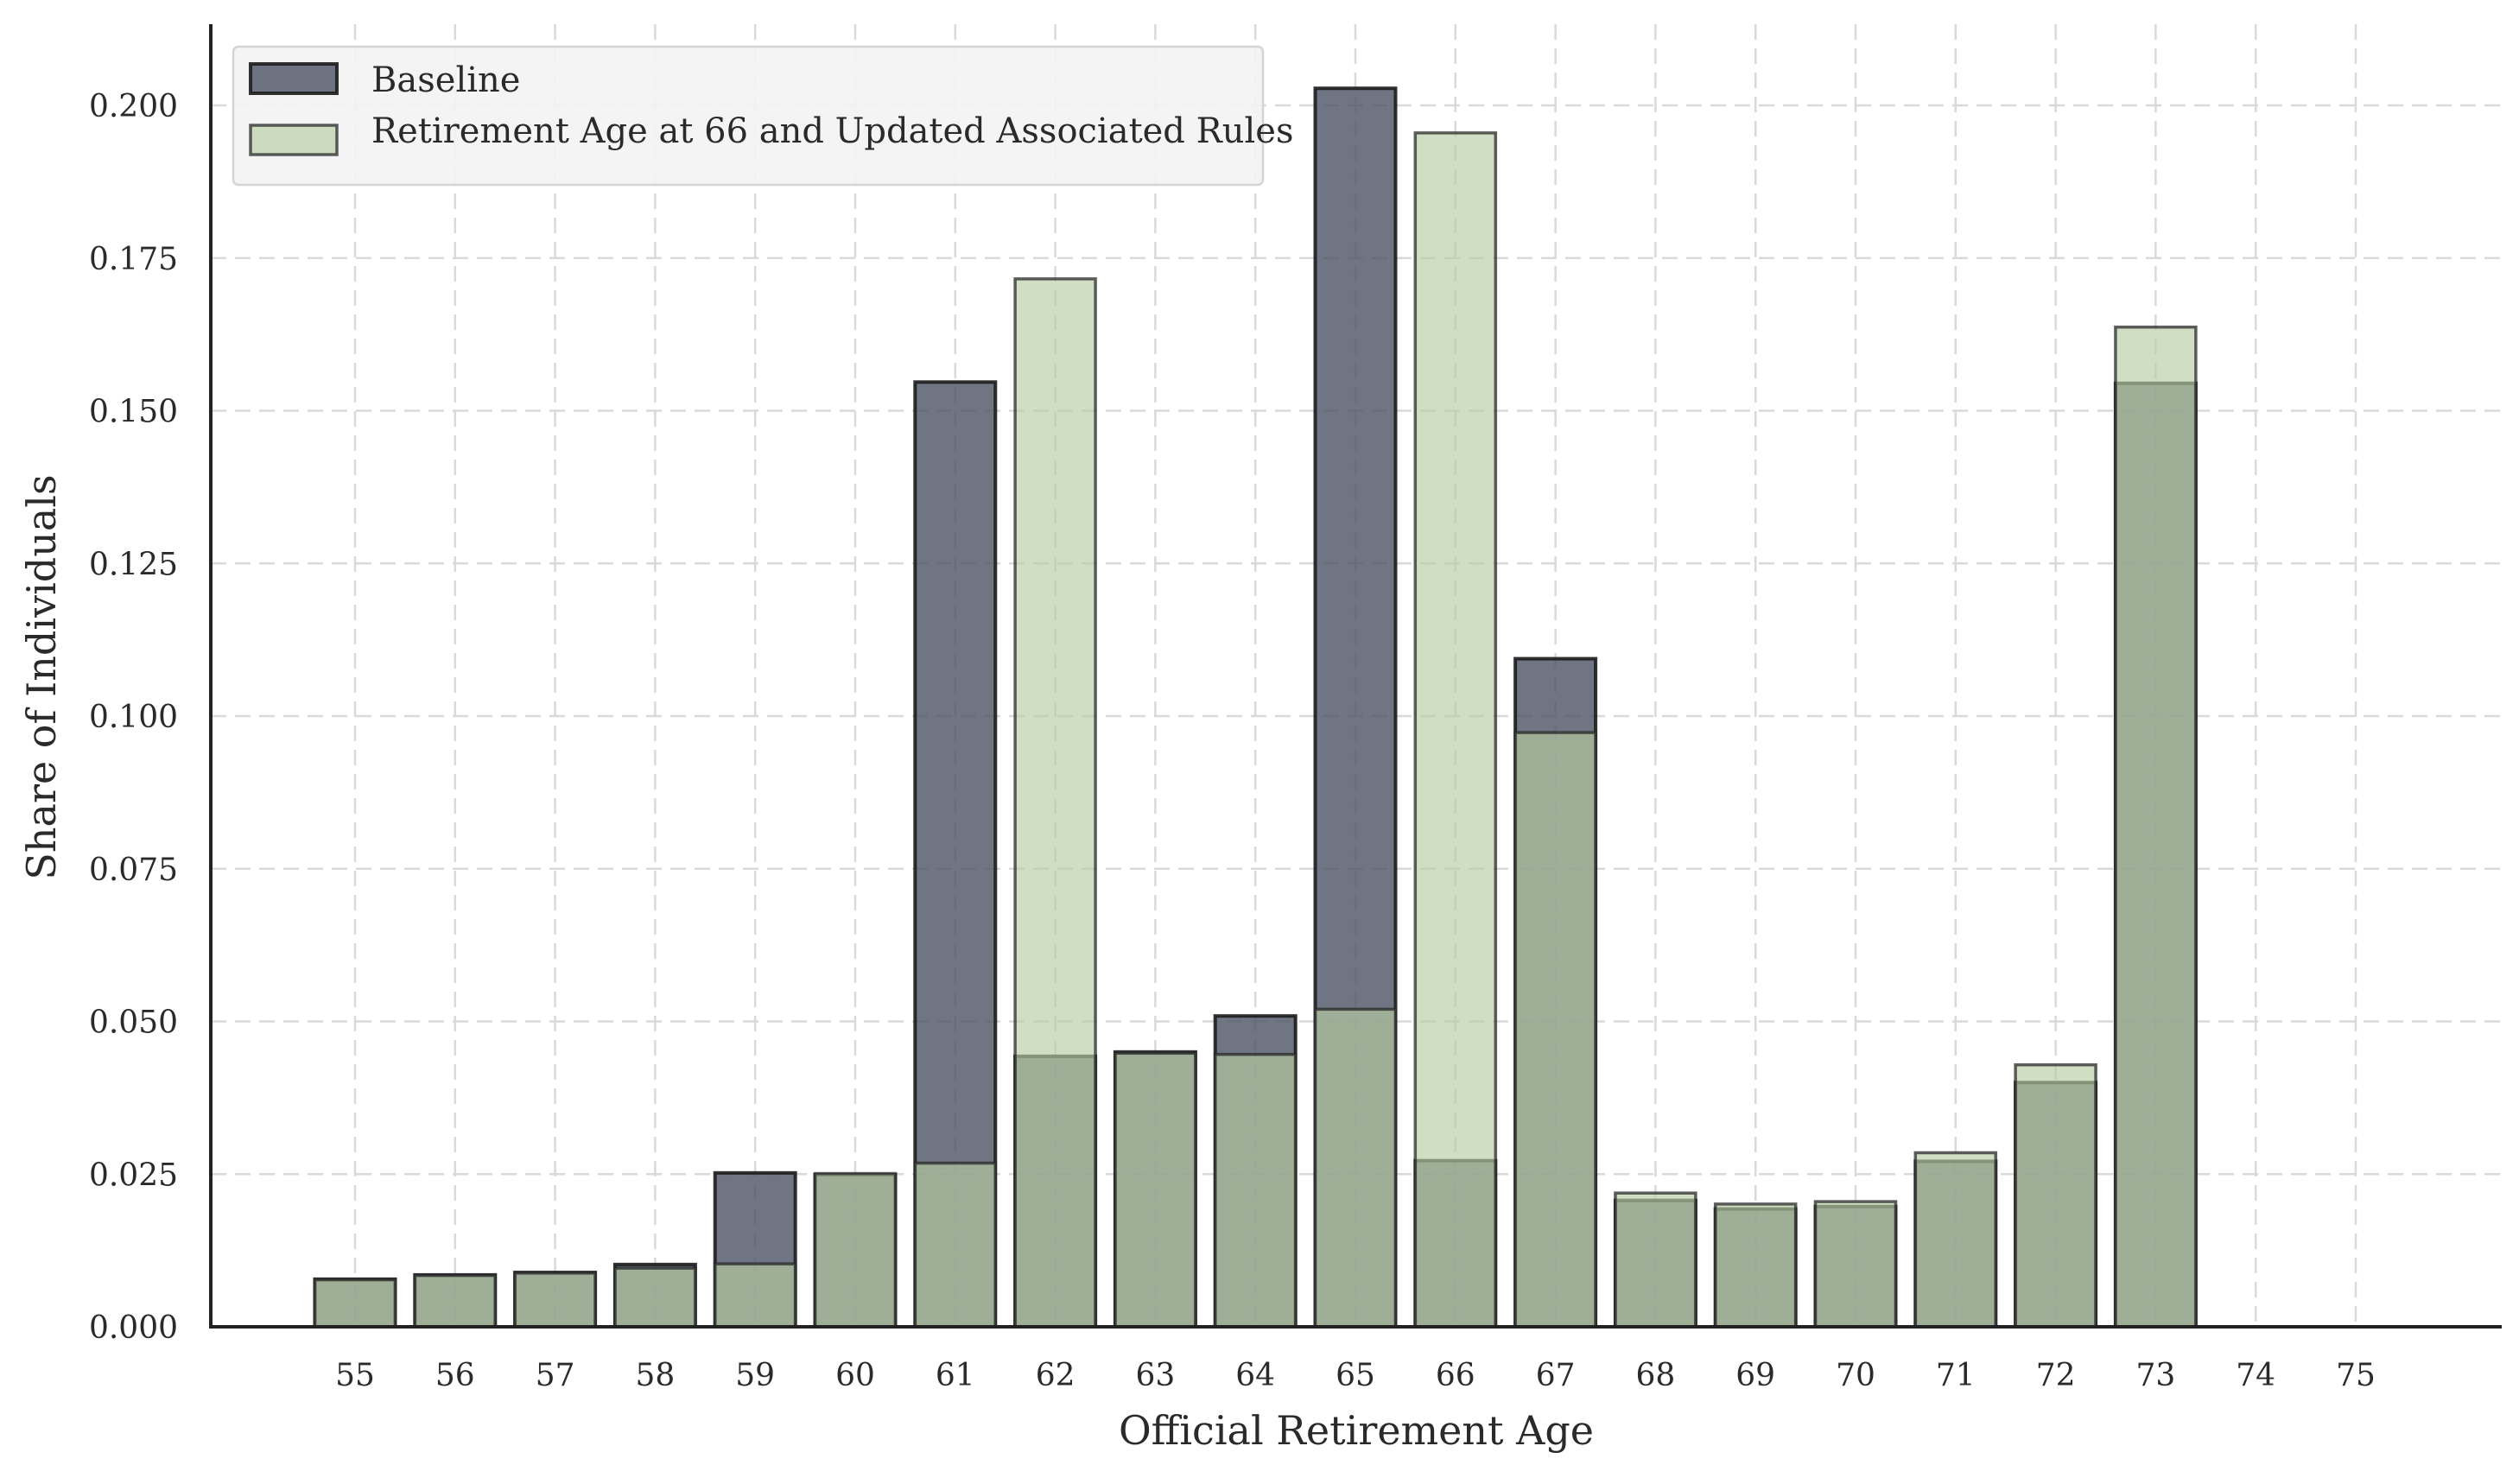  I want to click on y-tick-label: 0.175, so click(133, 259).